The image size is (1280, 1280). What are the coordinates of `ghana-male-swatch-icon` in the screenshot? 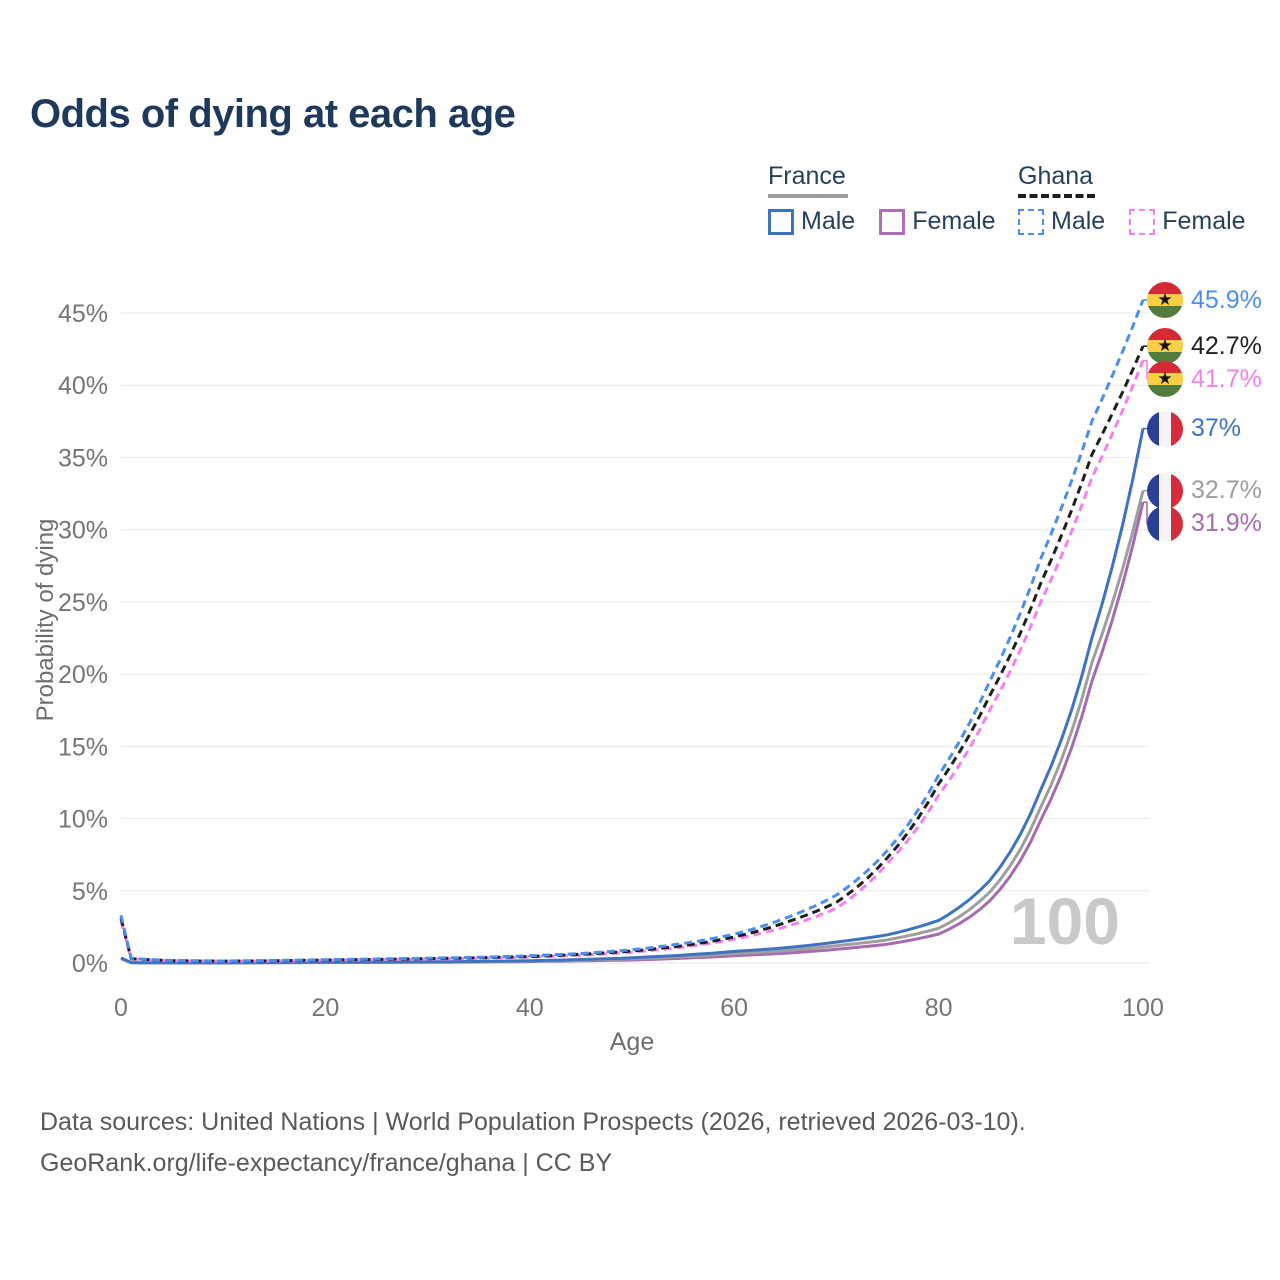 It's located at (1031, 221).